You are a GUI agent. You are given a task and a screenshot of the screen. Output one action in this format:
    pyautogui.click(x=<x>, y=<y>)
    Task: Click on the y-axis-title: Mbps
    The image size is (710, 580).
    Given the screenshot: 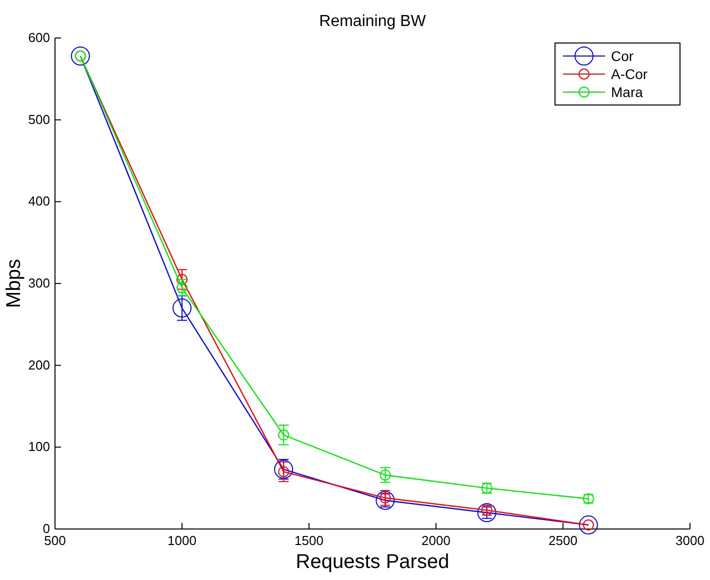 What is the action you would take?
    pyautogui.click(x=14, y=283)
    